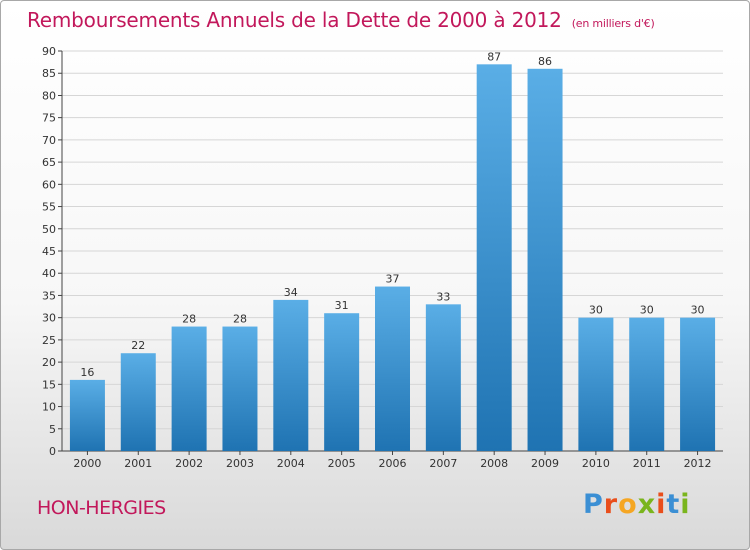  Describe the element at coordinates (494, 463) in the screenshot. I see `x-tick-label-2008: 2008` at that location.